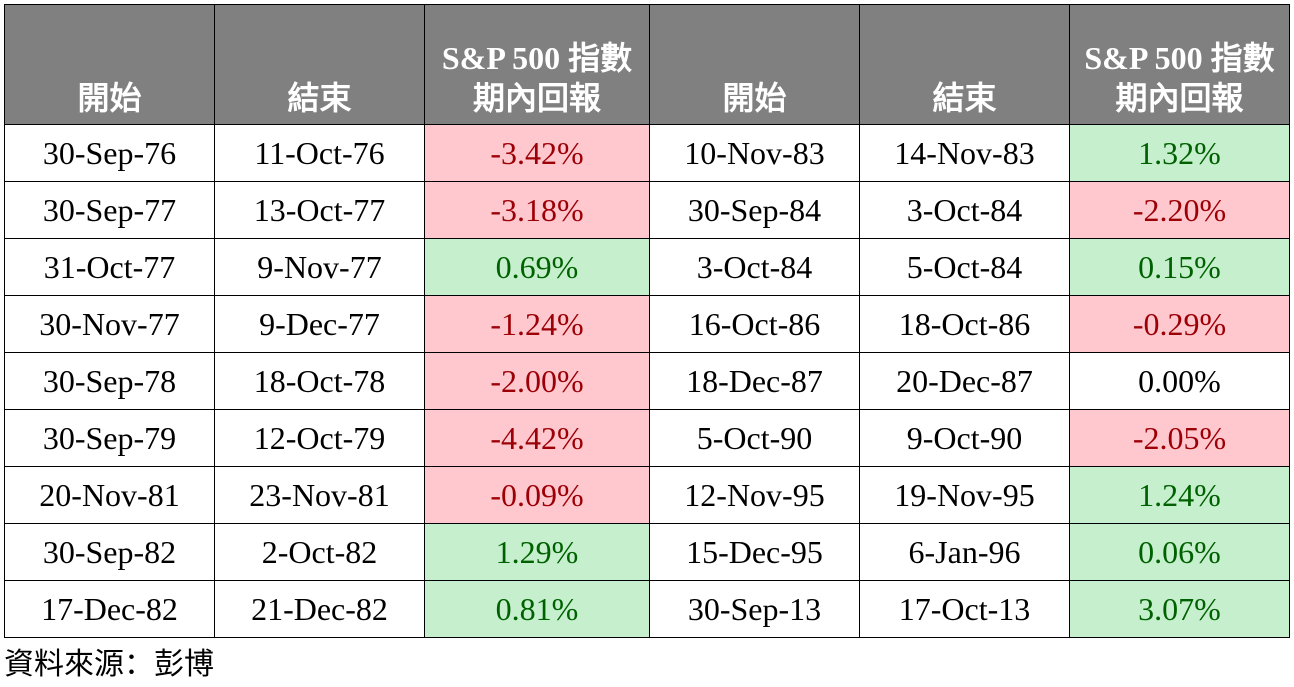 The height and width of the screenshot is (687, 1294). What do you see at coordinates (964, 495) in the screenshot?
I see `end-date-cell: 19-Nov-95` at bounding box center [964, 495].